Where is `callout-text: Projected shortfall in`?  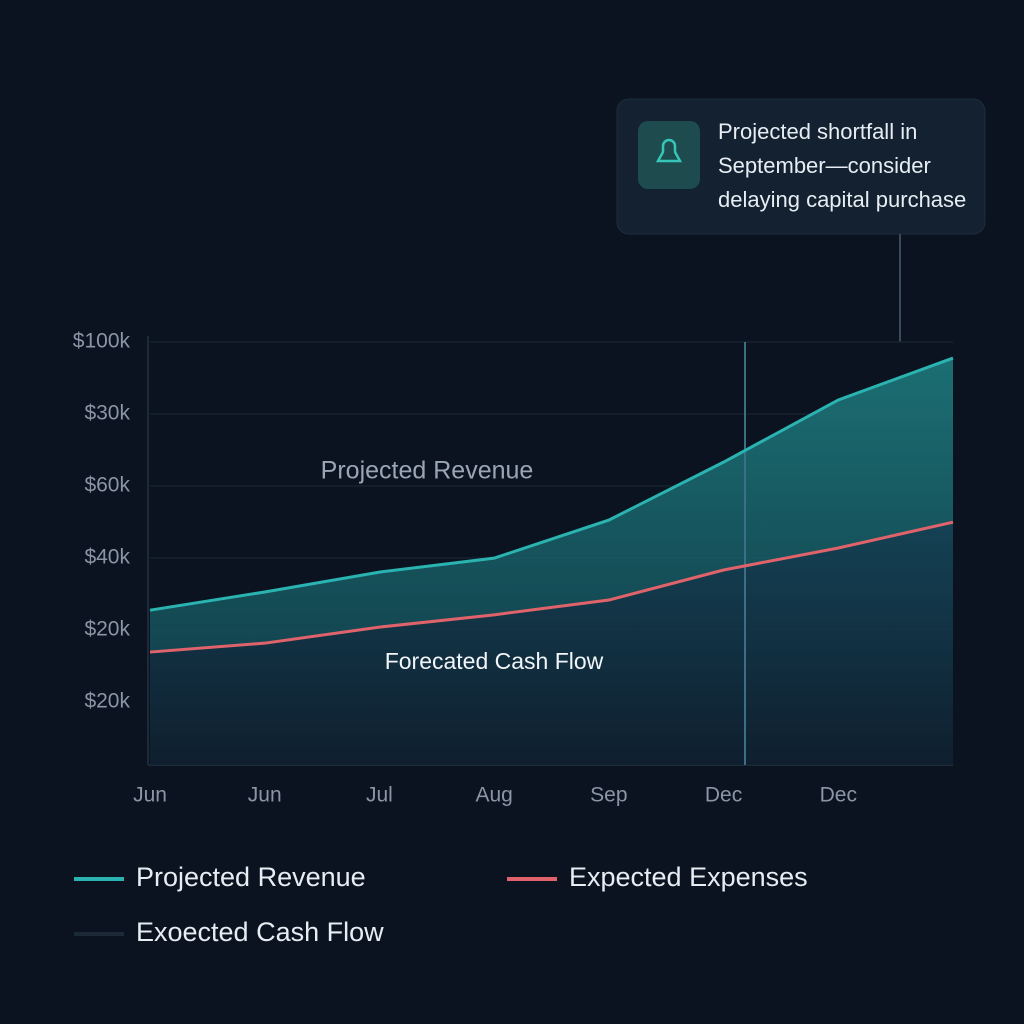
callout-text: Projected shortfall in is located at coordinates (817, 131).